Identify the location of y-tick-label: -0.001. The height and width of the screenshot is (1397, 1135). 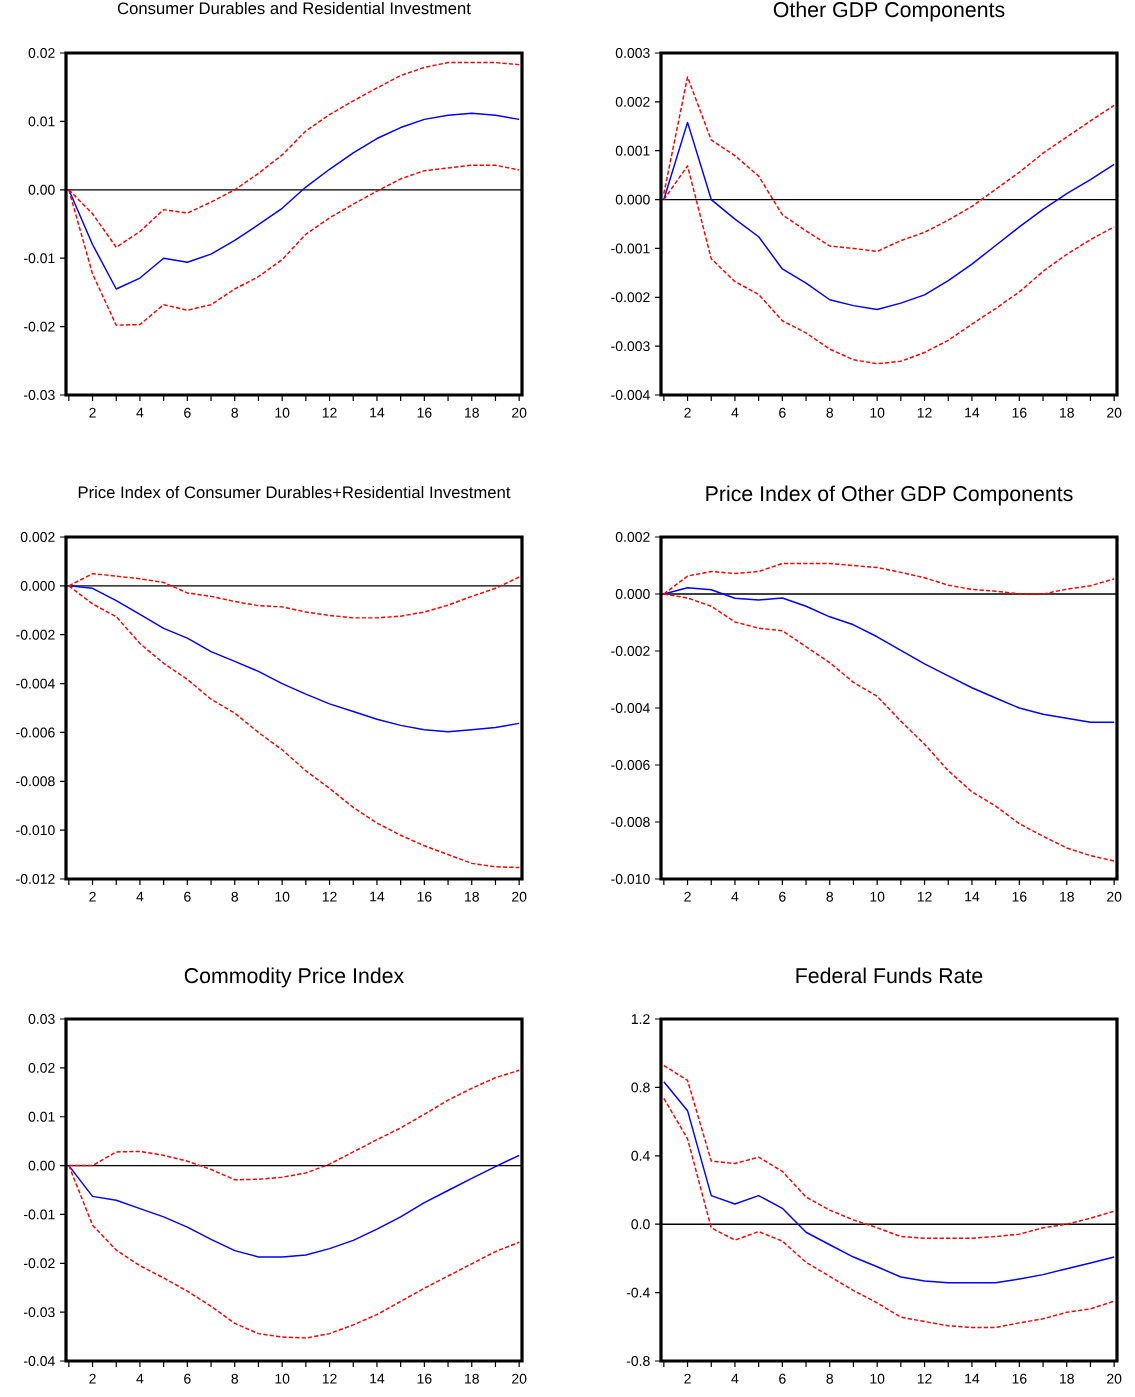
(630, 248).